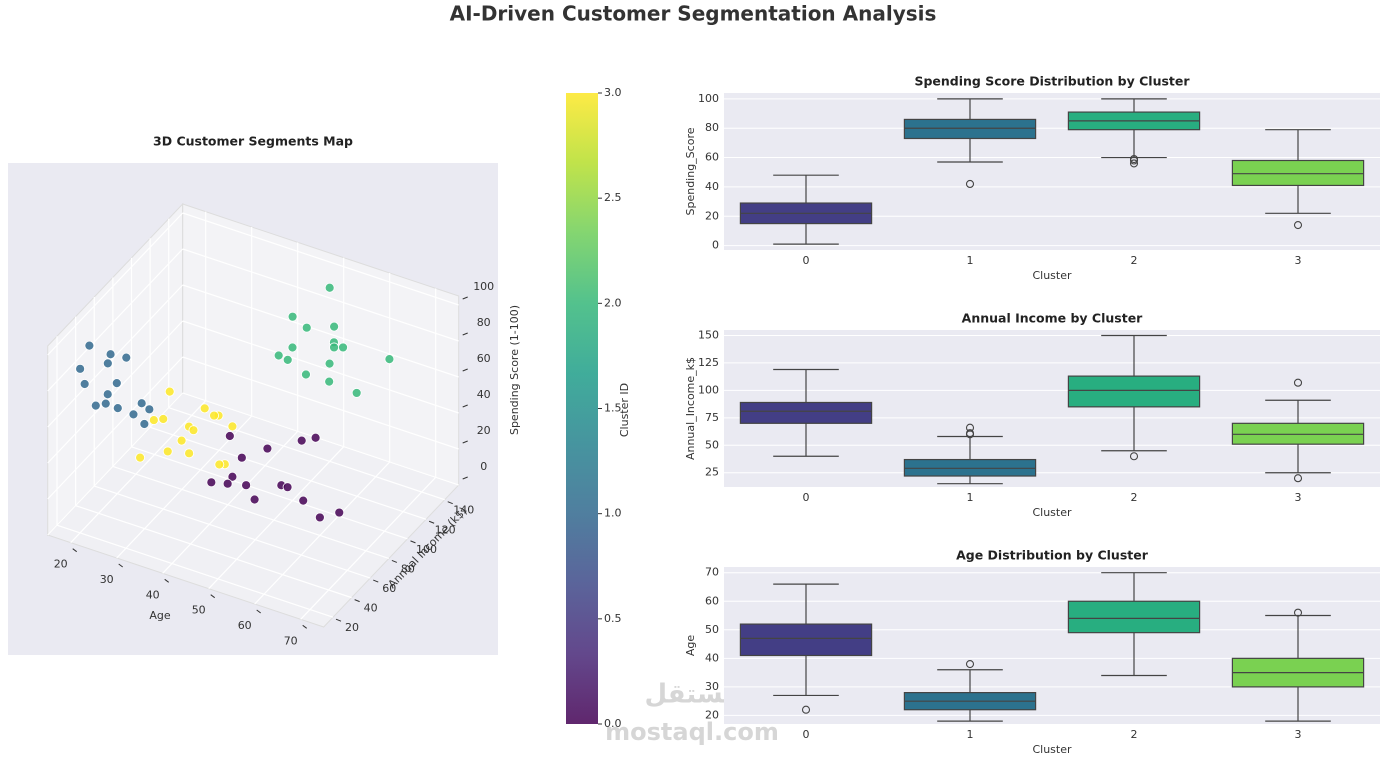 The image size is (1386, 762). I want to click on x-axis-label: Age, so click(160, 615).